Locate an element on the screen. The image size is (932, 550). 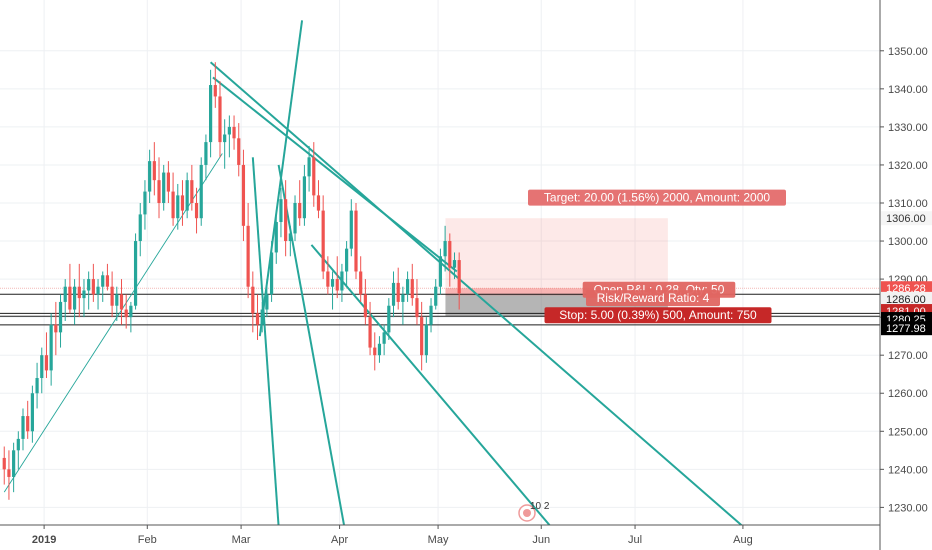
risk-reward-label: Risk/Reward Ratio: 4 is located at coordinates (653, 298).